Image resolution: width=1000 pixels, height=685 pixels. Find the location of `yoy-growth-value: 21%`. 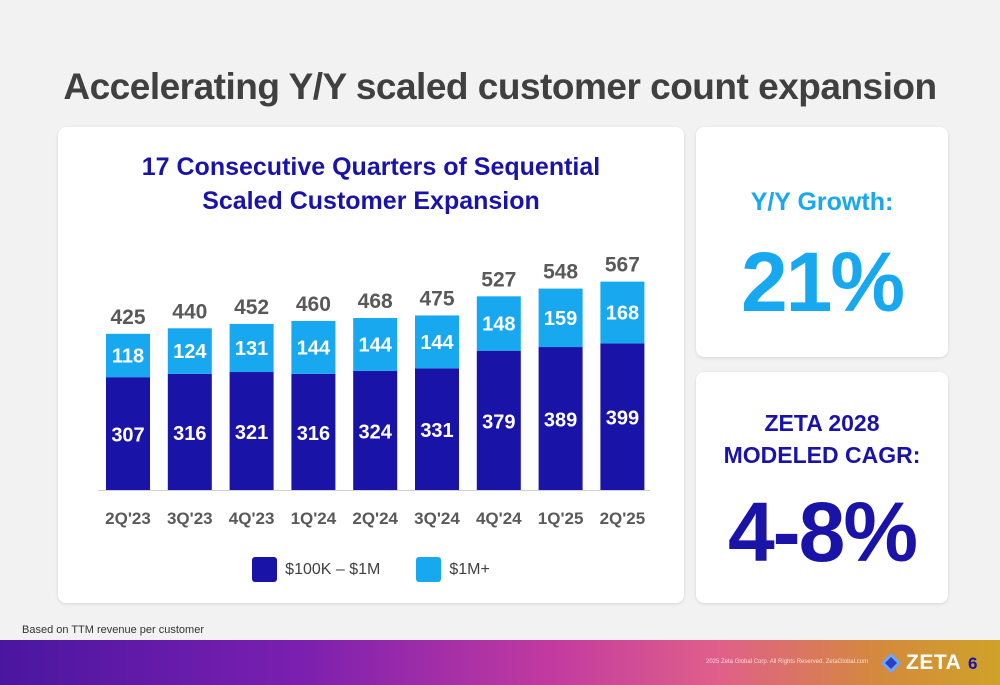

yoy-growth-value: 21% is located at coordinates (822, 282).